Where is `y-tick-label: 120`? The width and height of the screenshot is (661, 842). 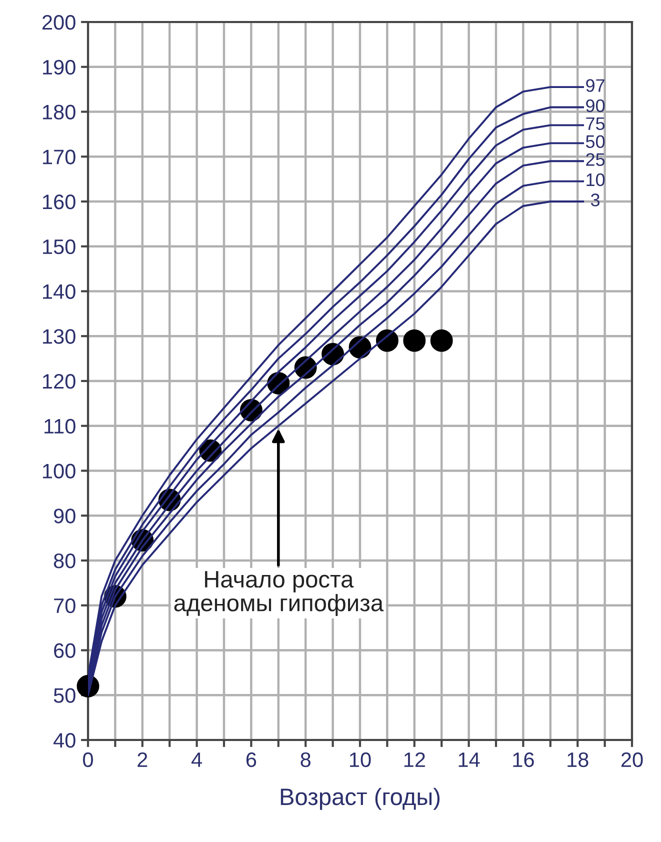
y-tick-label: 120 is located at coordinates (59, 381).